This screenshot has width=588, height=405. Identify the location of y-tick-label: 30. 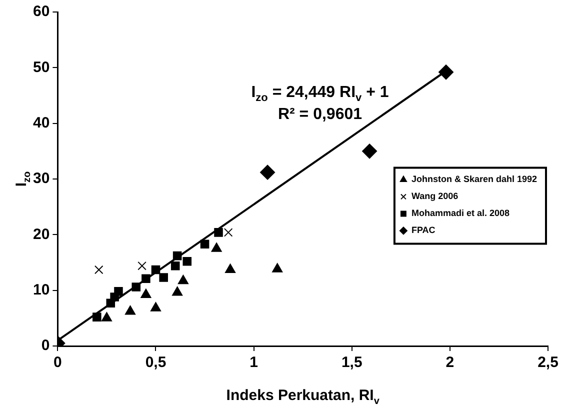
(41, 179).